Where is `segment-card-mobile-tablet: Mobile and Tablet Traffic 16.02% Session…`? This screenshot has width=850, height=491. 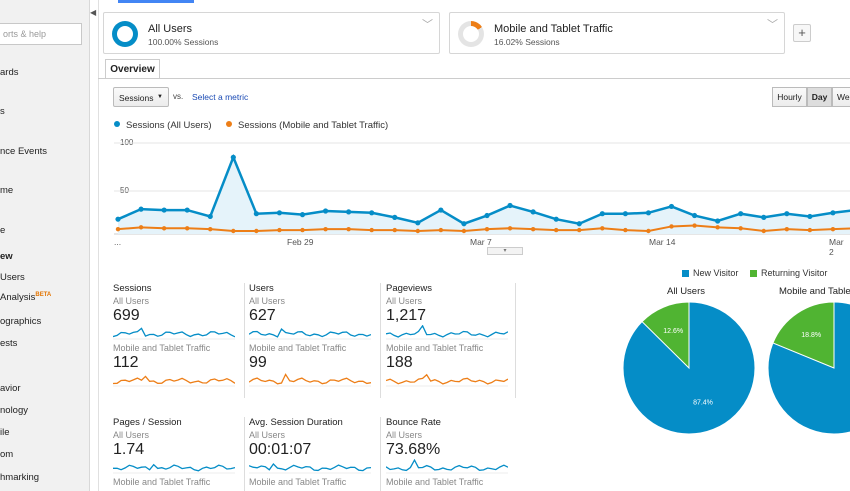 segment-card-mobile-tablet: Mobile and Tablet Traffic 16.02% Session… is located at coordinates (617, 33).